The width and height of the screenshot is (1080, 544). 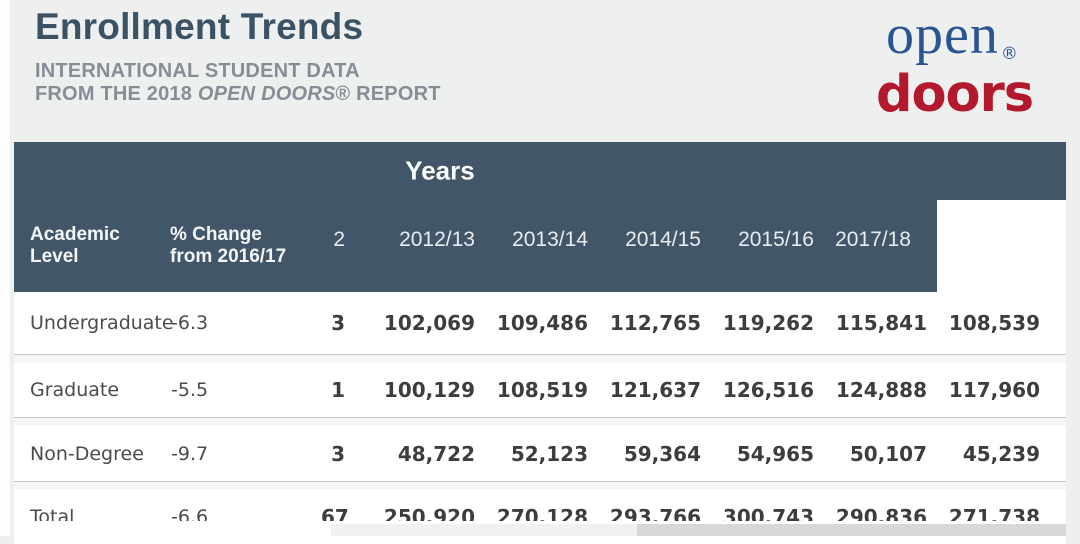 I want to click on years-group-header-band: Years, so click(x=540, y=171).